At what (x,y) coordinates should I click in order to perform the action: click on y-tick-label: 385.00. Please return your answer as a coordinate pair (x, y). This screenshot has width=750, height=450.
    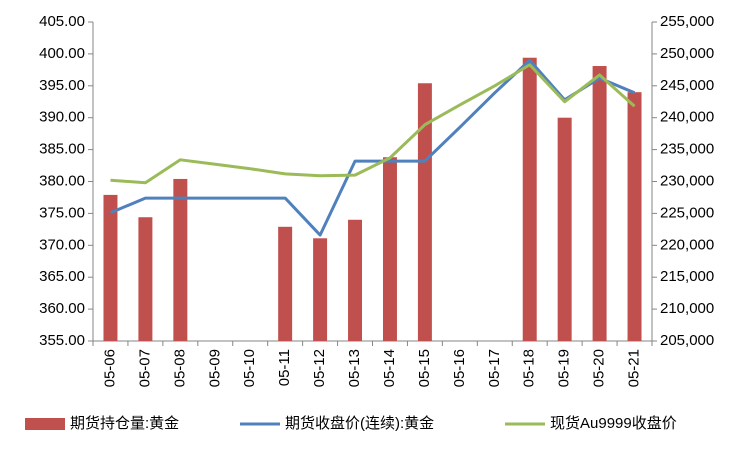
    Looking at the image, I should click on (62, 149).